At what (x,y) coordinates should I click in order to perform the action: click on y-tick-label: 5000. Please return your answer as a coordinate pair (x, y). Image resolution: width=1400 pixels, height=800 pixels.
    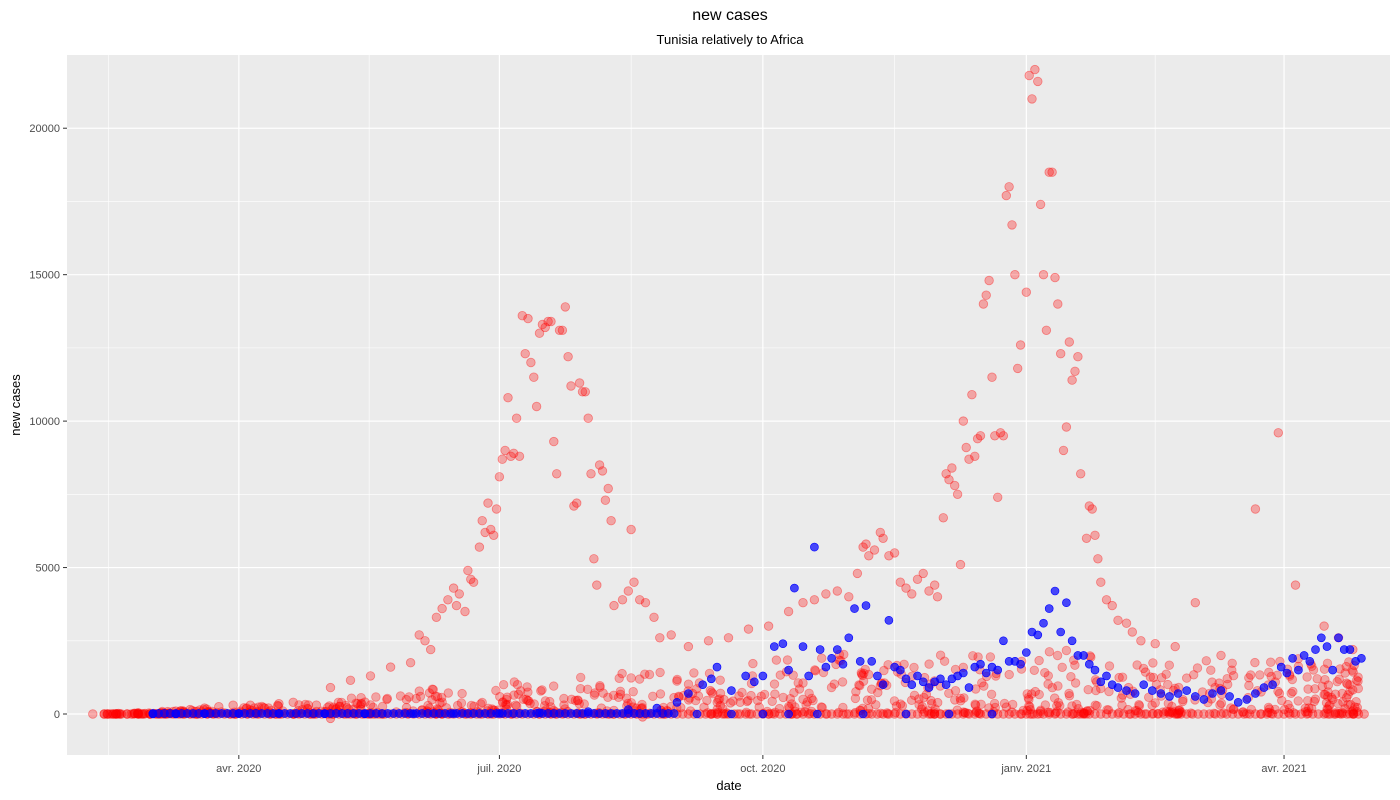
    Looking at the image, I should click on (48, 569).